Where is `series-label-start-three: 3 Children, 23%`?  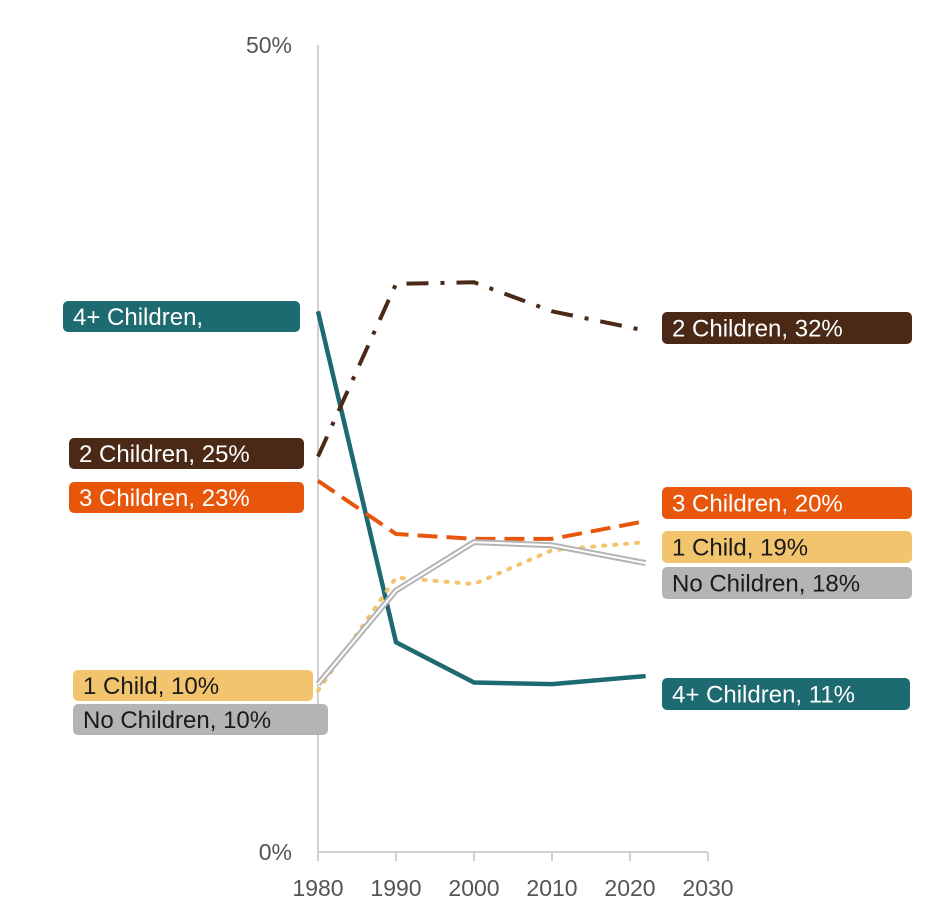
series-label-start-three: 3 Children, 23% is located at coordinates (186, 497).